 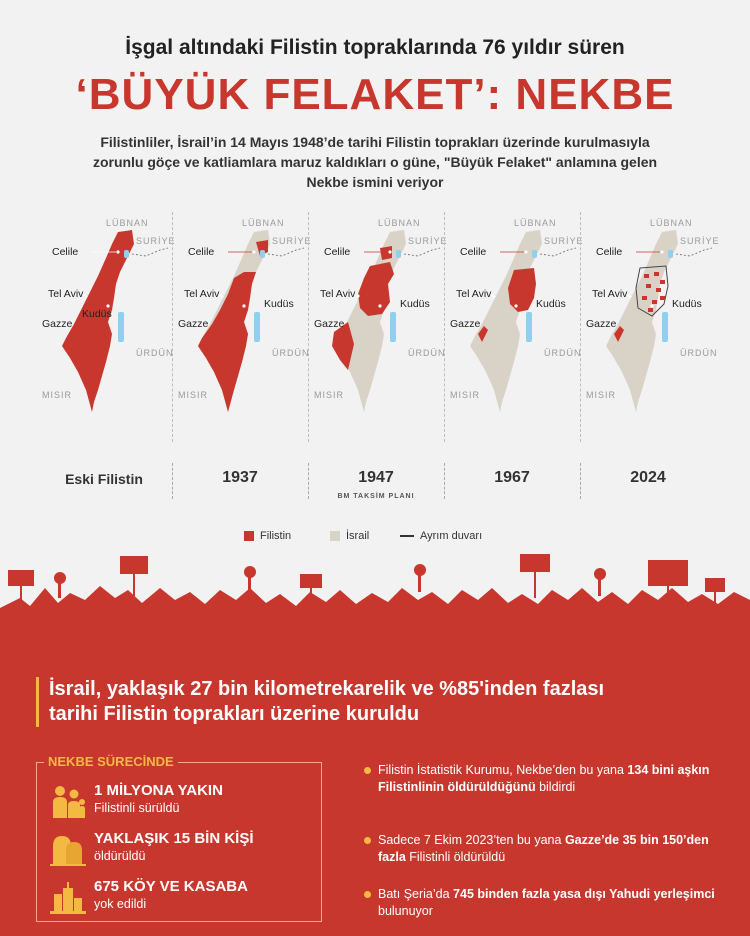 I want to click on legend-israel-label: İsrail, so click(x=358, y=536).